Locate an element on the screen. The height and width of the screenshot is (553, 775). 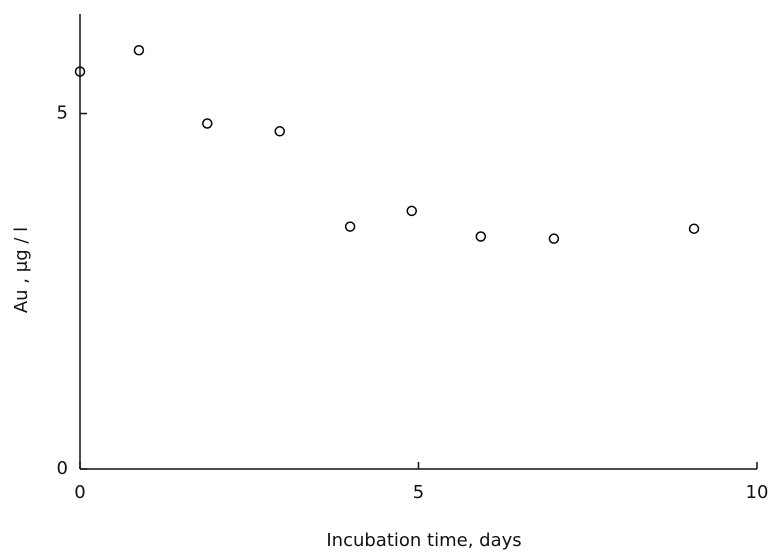
x-tick-label: 0 is located at coordinates (79, 492).